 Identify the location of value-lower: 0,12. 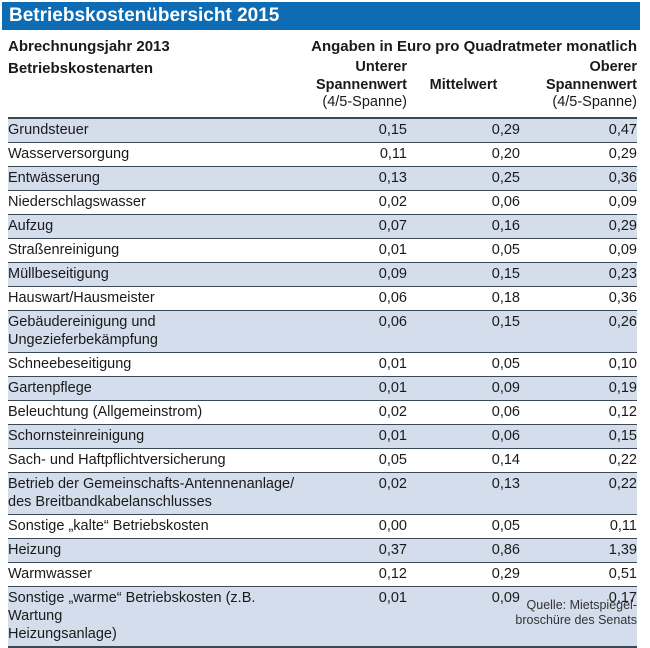
(392, 573).